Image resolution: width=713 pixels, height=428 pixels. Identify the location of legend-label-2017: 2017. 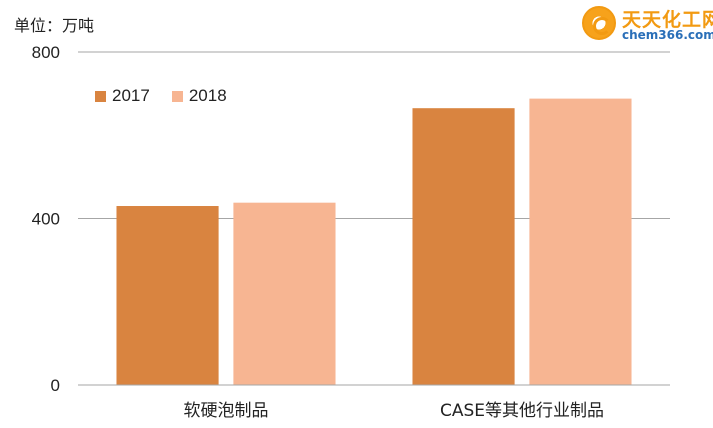
(131, 95).